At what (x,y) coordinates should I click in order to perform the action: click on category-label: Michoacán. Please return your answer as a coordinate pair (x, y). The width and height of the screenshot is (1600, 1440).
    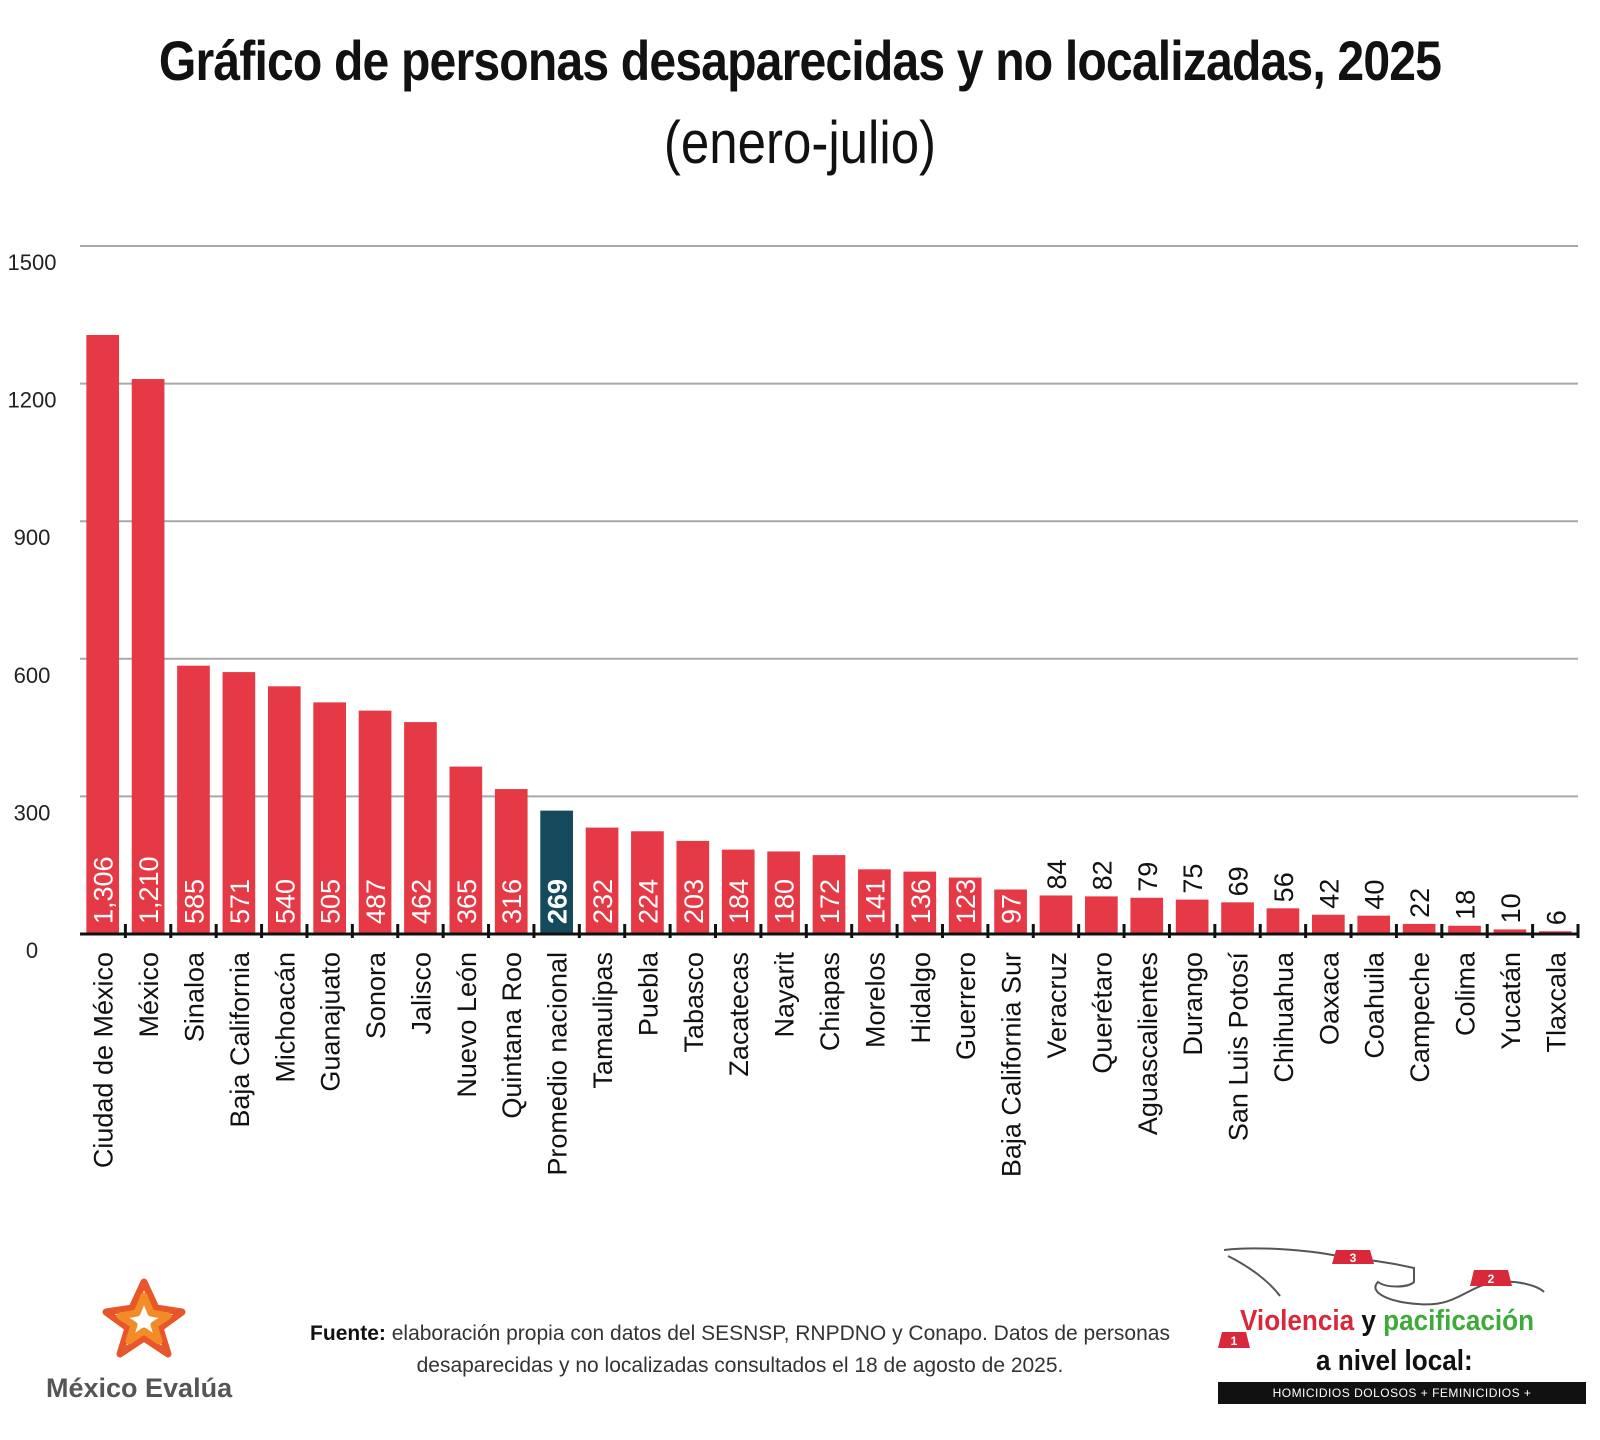
    Looking at the image, I should click on (285, 1017).